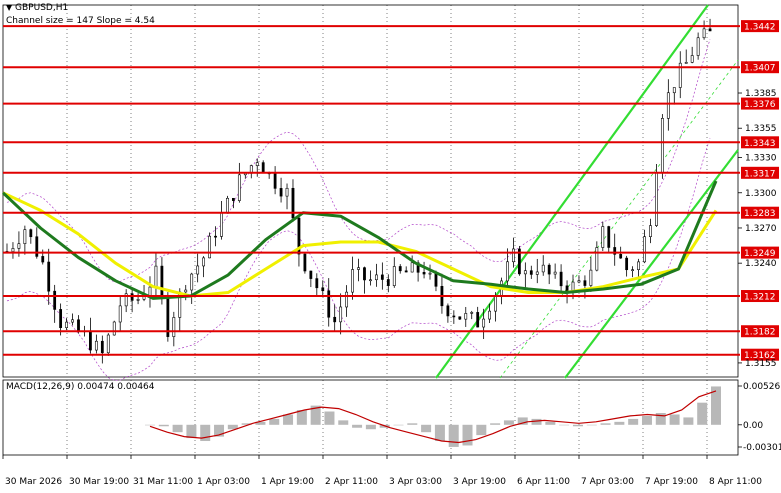  I want to click on level-price-label: 1.3182, so click(760, 333).